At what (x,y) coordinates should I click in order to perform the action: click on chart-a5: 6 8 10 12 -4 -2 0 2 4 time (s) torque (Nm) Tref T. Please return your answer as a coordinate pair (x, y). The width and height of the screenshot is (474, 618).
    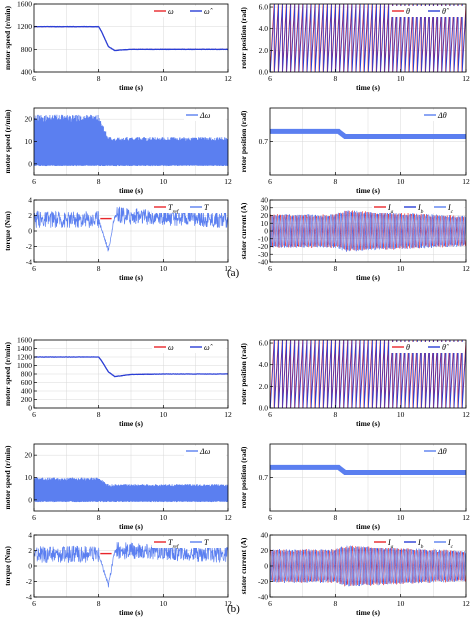
    Looking at the image, I should click on (117, 239).